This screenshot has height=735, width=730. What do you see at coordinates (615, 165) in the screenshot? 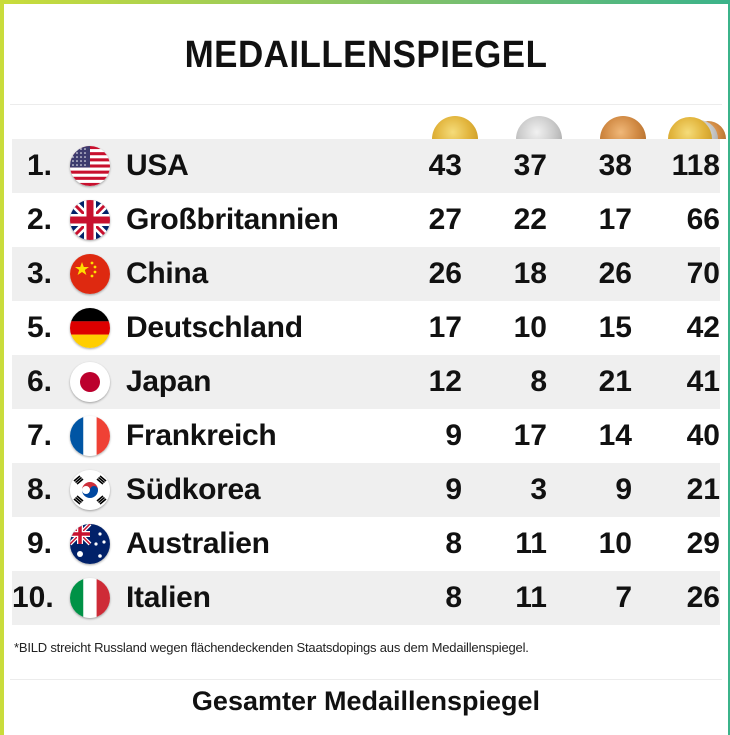
I see `bronze-count: 38` at bounding box center [615, 165].